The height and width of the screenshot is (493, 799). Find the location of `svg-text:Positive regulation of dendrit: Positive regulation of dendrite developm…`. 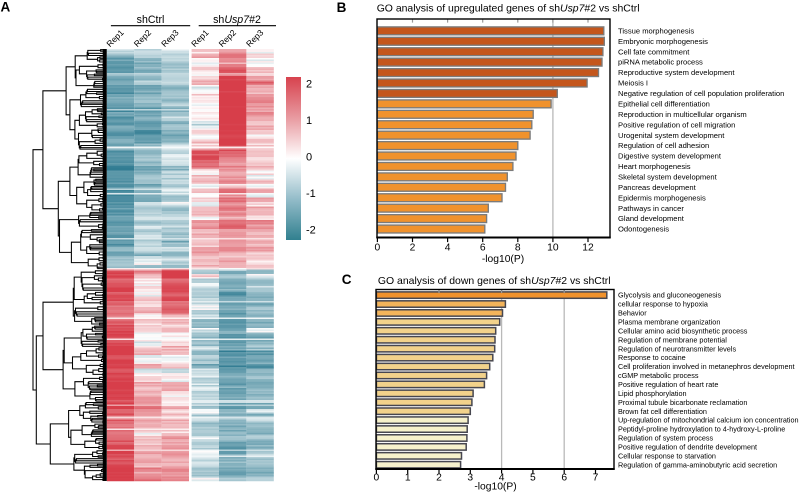

svg-text:Positive regulation of dendrit: Positive regulation of dendrite developm… is located at coordinates (687, 447).